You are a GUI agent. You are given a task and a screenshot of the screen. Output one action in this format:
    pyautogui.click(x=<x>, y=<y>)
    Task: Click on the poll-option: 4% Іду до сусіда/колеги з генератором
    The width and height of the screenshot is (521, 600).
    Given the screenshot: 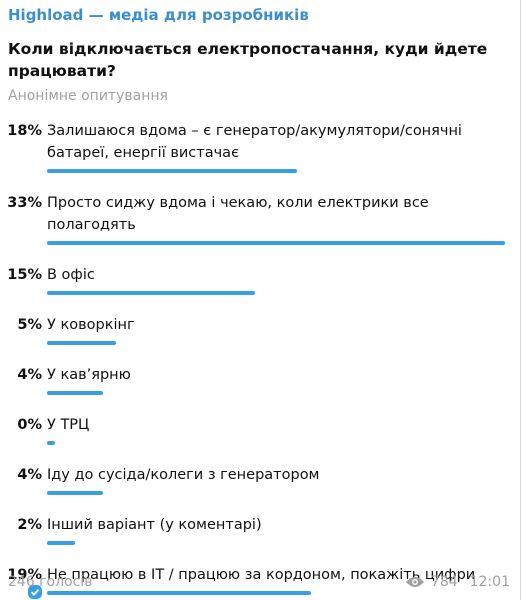 What is the action you would take?
    pyautogui.click(x=260, y=479)
    